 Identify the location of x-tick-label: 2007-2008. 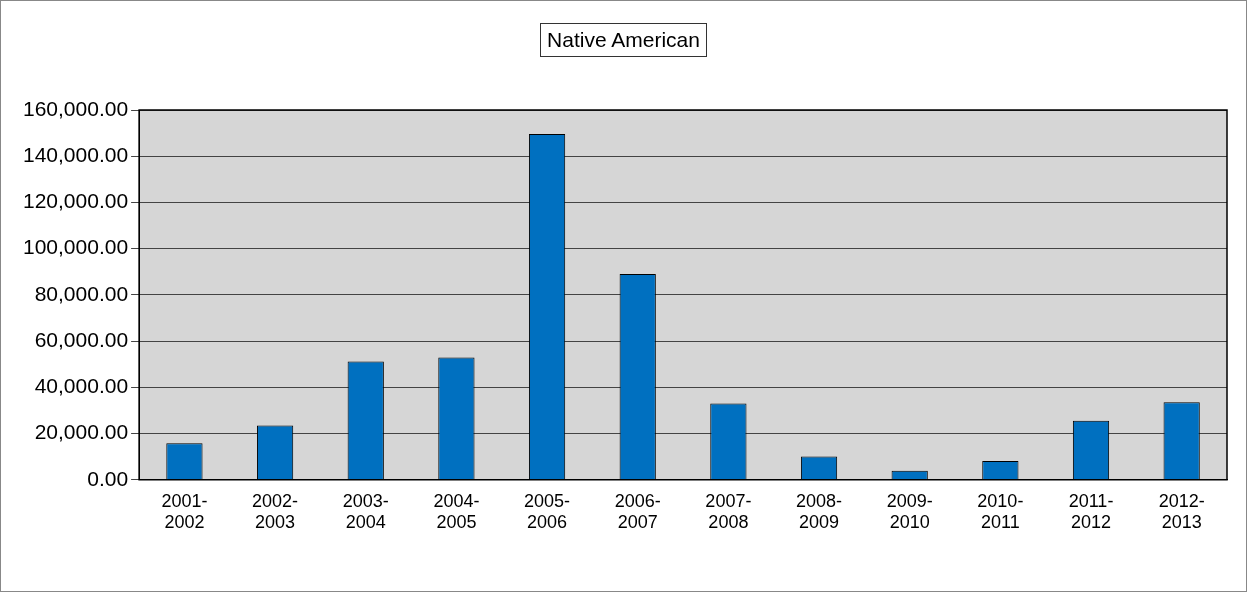
(728, 511).